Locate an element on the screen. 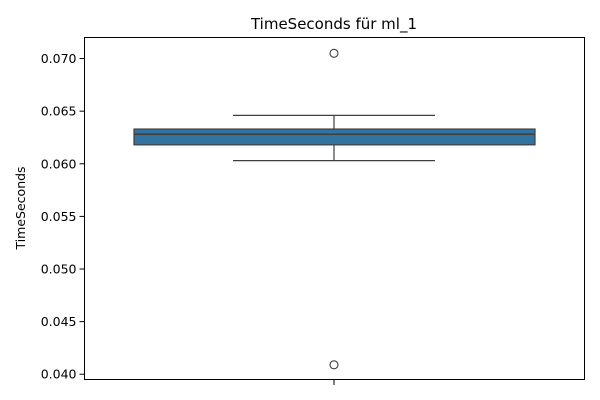 The height and width of the screenshot is (400, 600). chart-title: TimeSeconds für ml_1 is located at coordinates (333, 24).